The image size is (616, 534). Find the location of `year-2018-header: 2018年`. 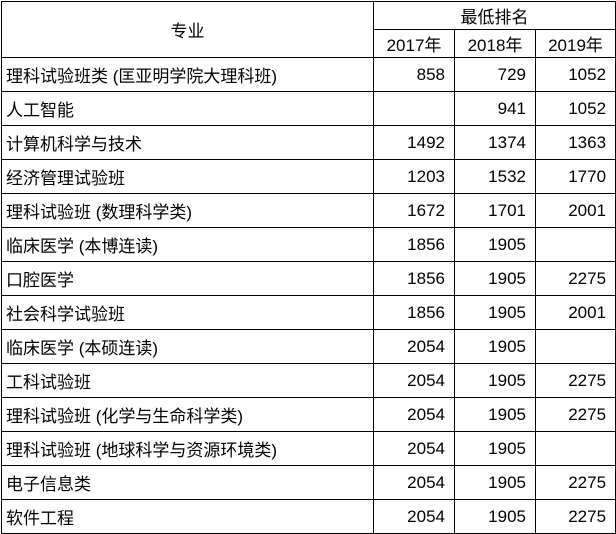

year-2018-header: 2018年 is located at coordinates (495, 43).